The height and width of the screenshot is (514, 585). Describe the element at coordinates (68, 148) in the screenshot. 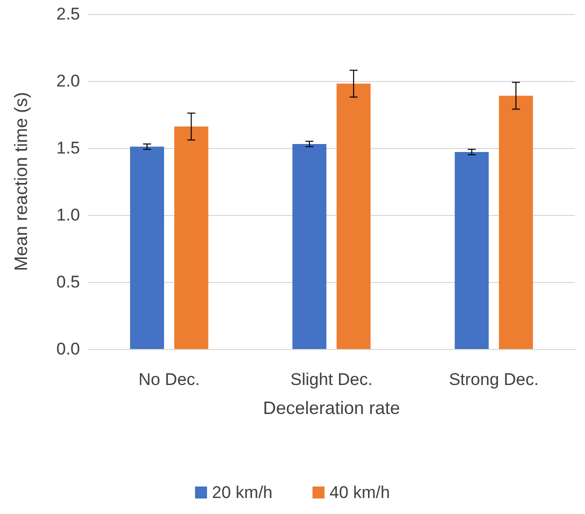

I see `y-tick-label: 1.5` at that location.